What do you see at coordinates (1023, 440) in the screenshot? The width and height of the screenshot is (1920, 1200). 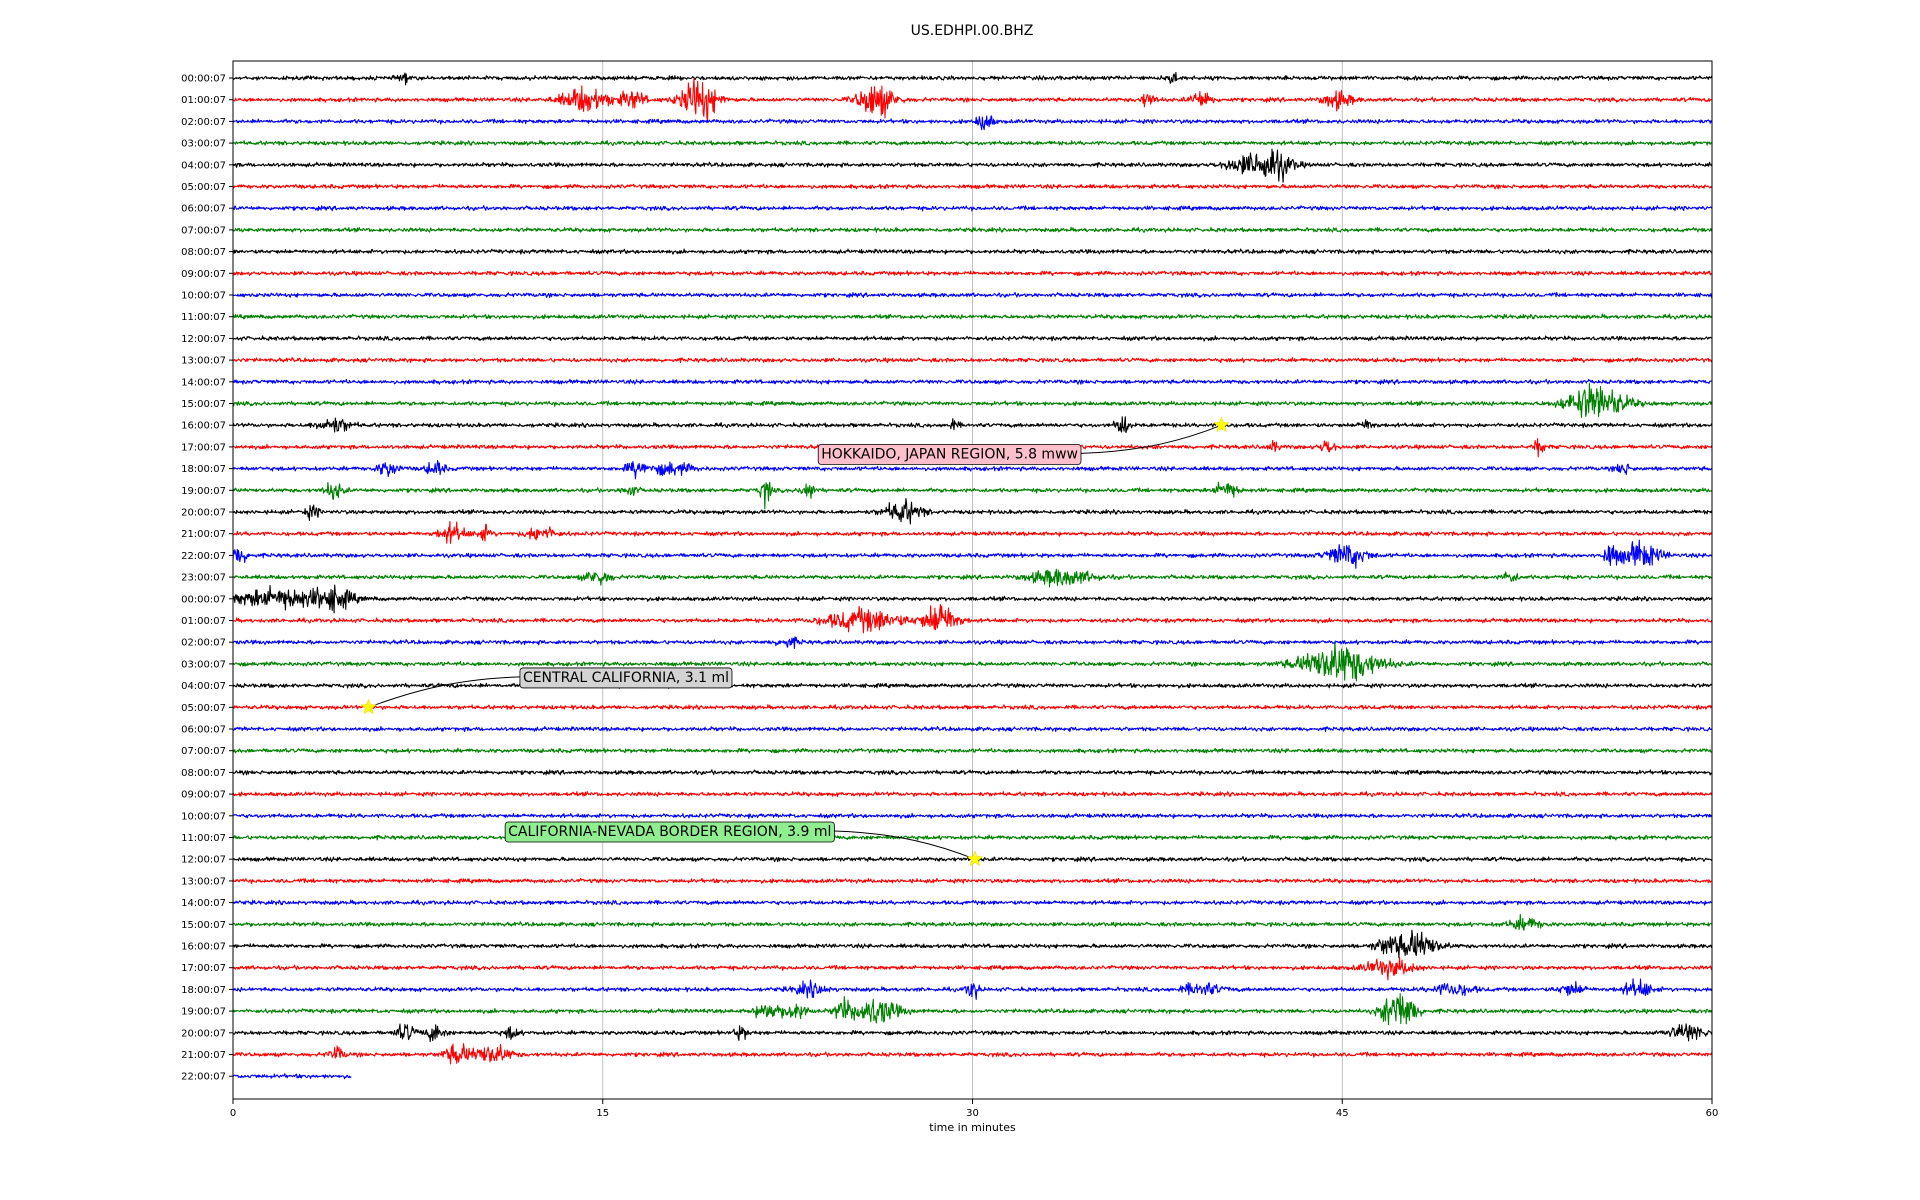 I see `event-annotation: HOKKAIDO, JAPAN REGION, 5.8 mww` at bounding box center [1023, 440].